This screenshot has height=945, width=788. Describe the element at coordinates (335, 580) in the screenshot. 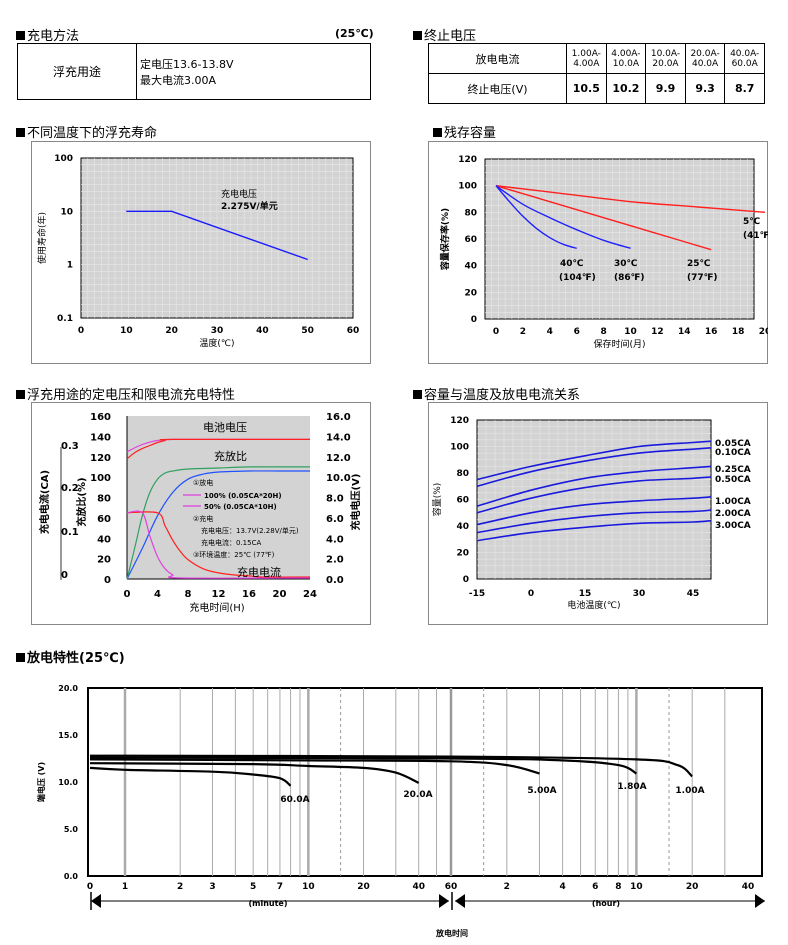

I see `float-charge-volt-tick: 0.0` at that location.